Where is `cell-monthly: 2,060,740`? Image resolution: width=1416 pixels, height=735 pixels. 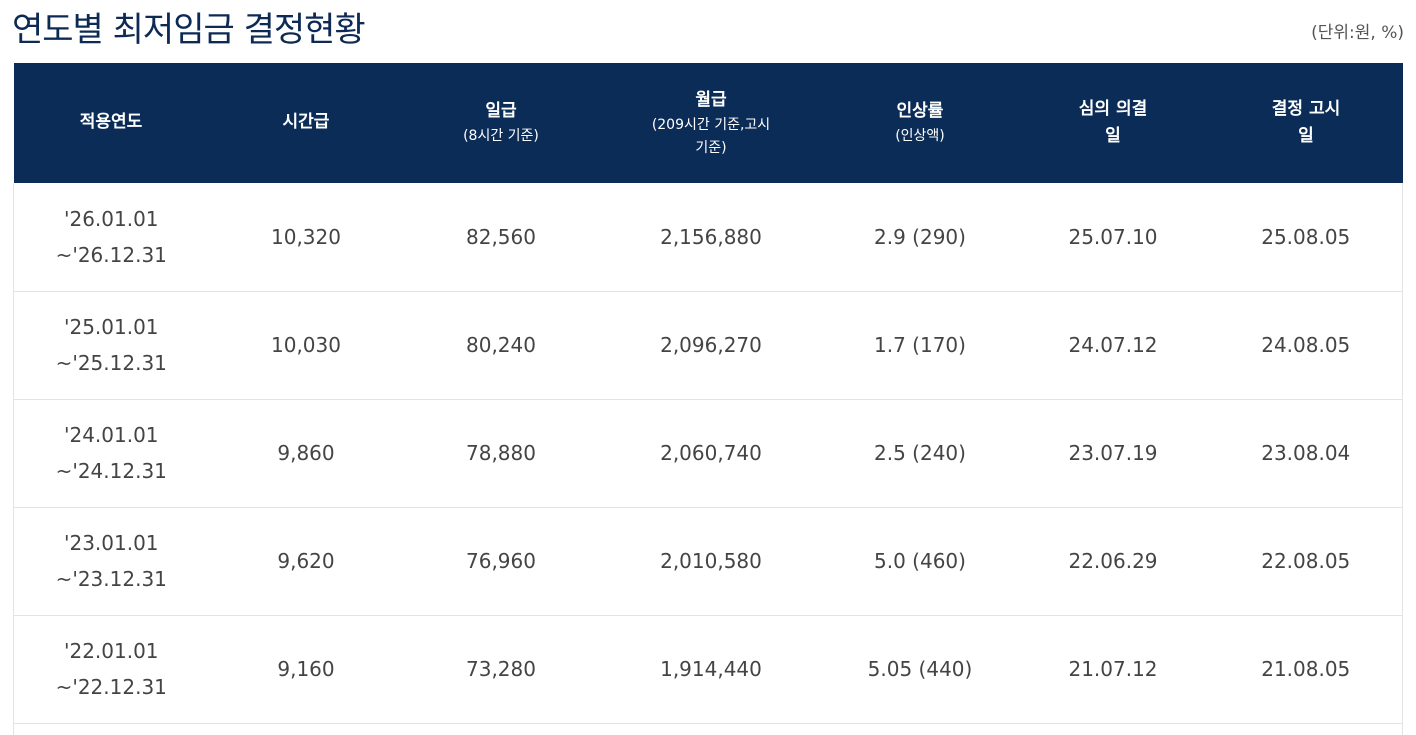 cell-monthly: 2,060,740 is located at coordinates (711, 453).